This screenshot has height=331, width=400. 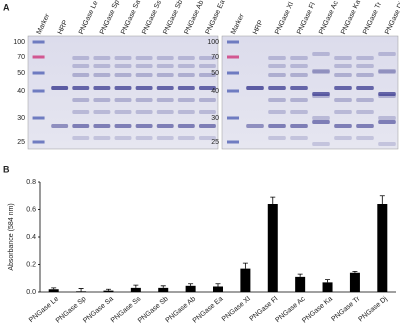 What do you see at coordinates (306, 18) in the screenshot?
I see `lane-label: PNGase Fl` at bounding box center [306, 18].